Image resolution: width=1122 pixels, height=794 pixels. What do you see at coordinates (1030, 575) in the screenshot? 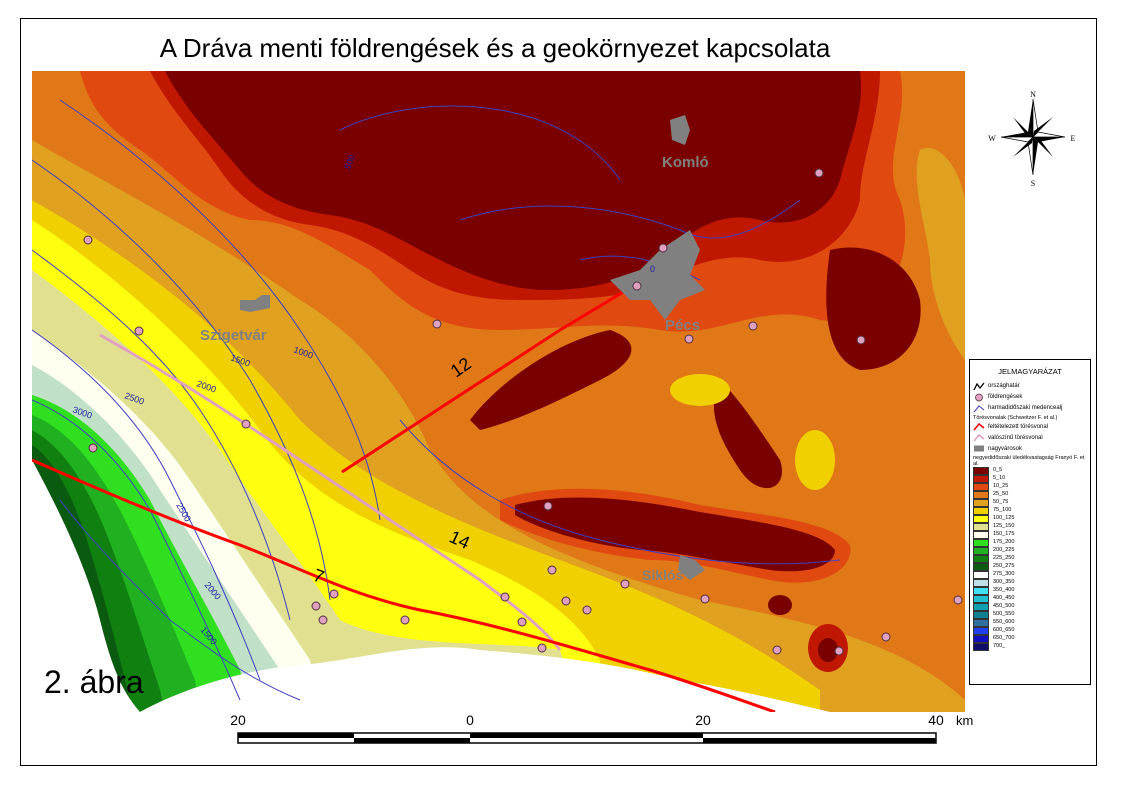
I see `legend-class-row: 275_300` at bounding box center [1030, 575].